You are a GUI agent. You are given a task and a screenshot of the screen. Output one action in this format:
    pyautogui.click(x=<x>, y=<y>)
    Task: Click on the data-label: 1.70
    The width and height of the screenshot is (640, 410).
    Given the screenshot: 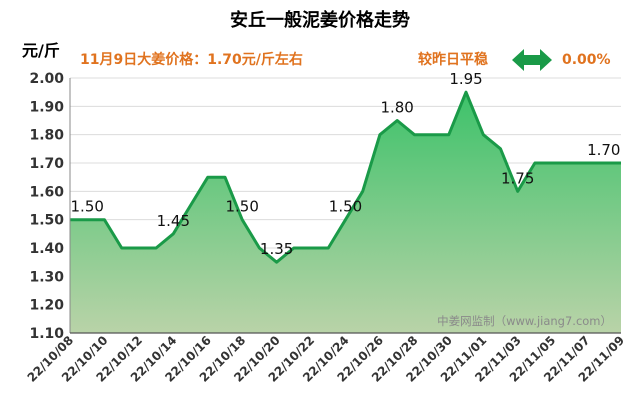 What is the action you would take?
    pyautogui.click(x=603, y=150)
    